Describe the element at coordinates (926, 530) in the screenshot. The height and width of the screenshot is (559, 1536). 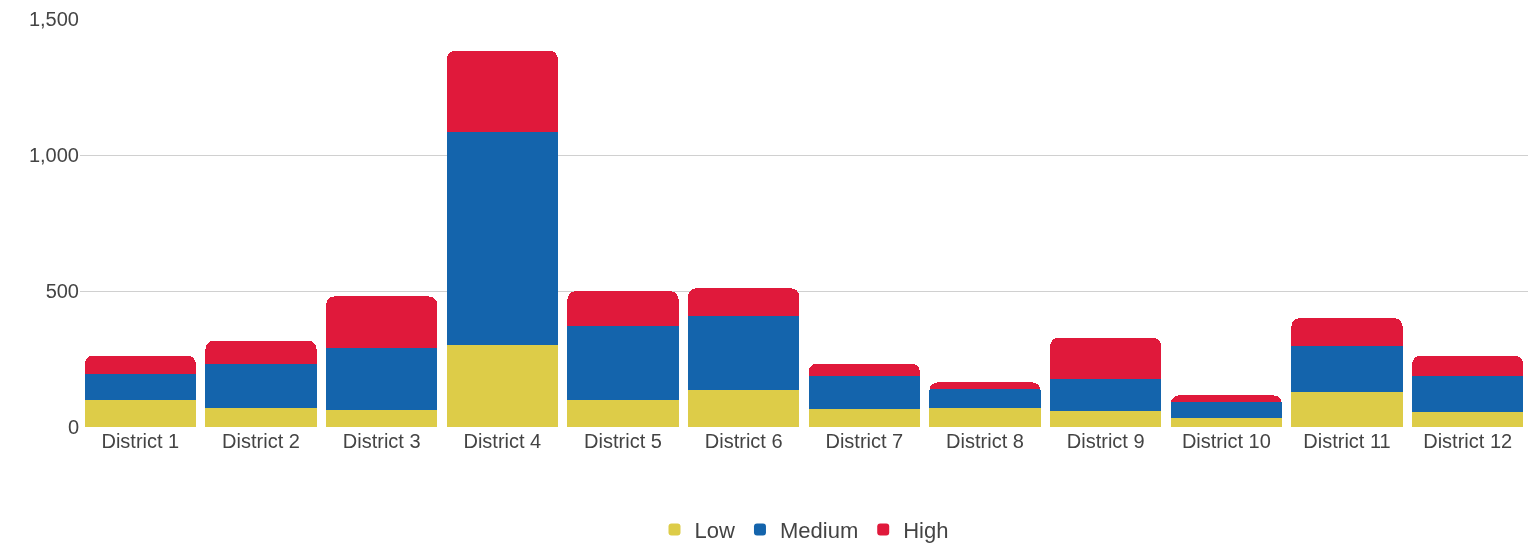
I see `legend-label: High` at that location.